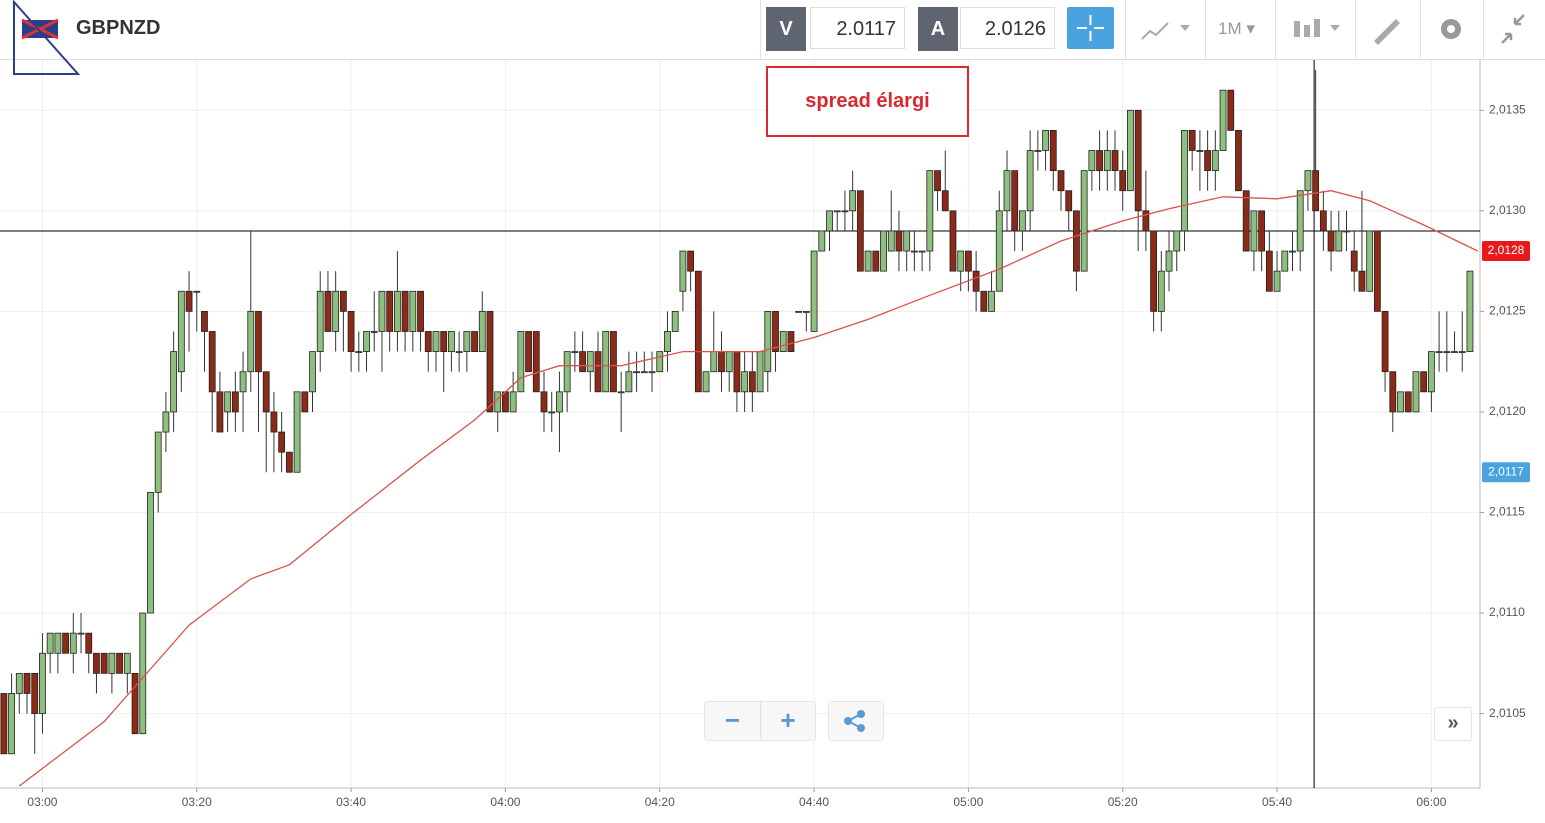 Image resolution: width=1545 pixels, height=823 pixels. Describe the element at coordinates (1506, 472) in the screenshot. I see `price-label-box` at that location.